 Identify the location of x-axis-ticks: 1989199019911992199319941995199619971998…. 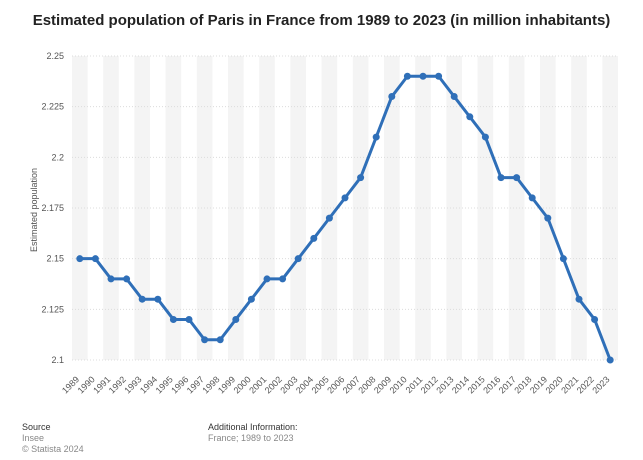
(336, 384).